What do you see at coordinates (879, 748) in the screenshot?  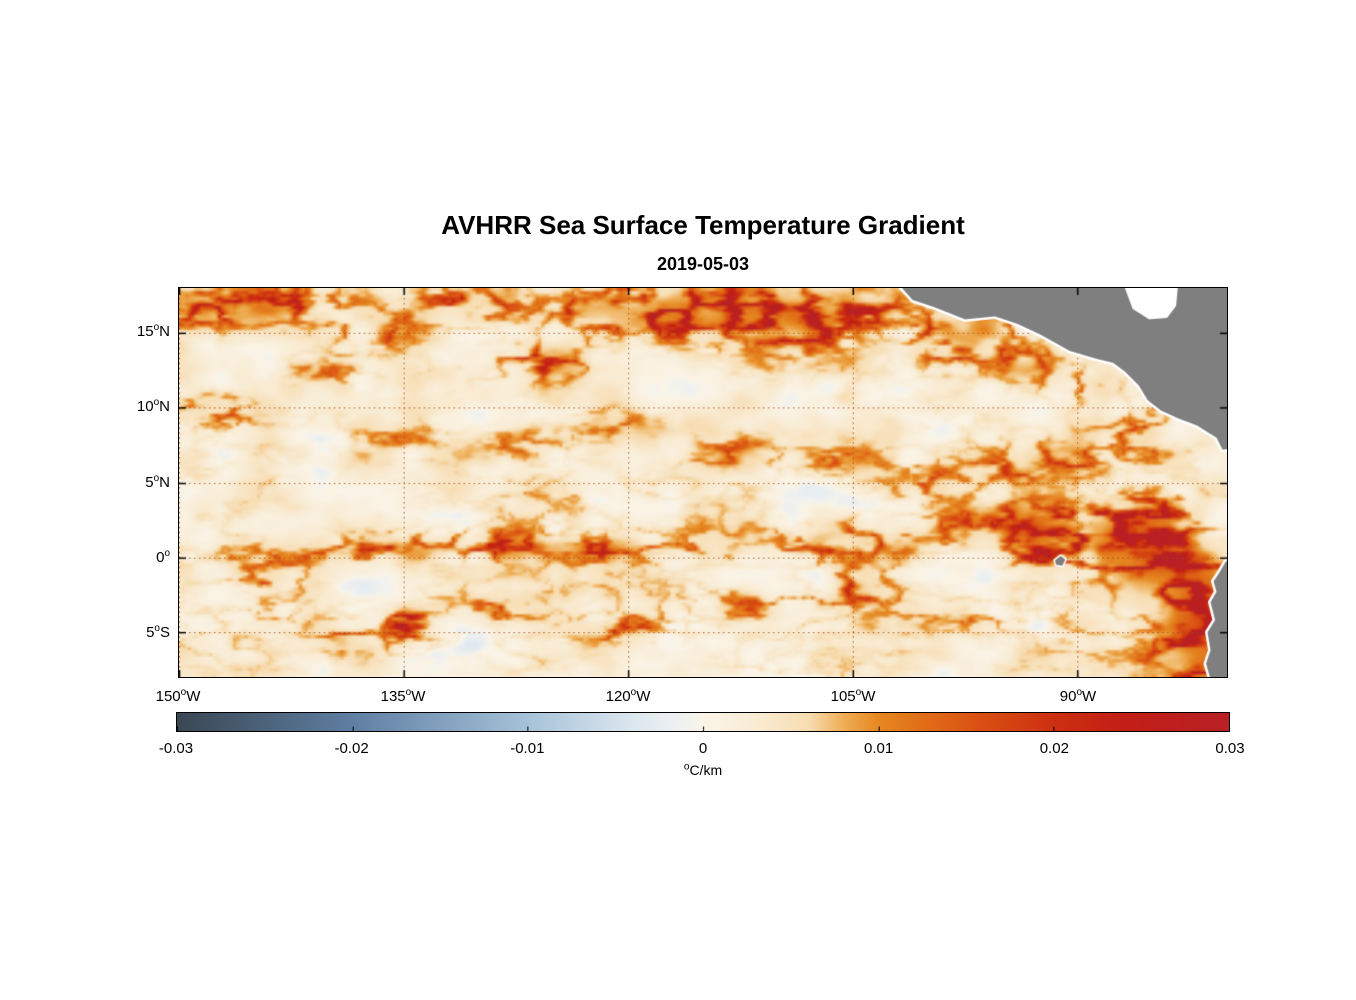 I see `colorbar-tick-label: 0.01` at bounding box center [879, 748].